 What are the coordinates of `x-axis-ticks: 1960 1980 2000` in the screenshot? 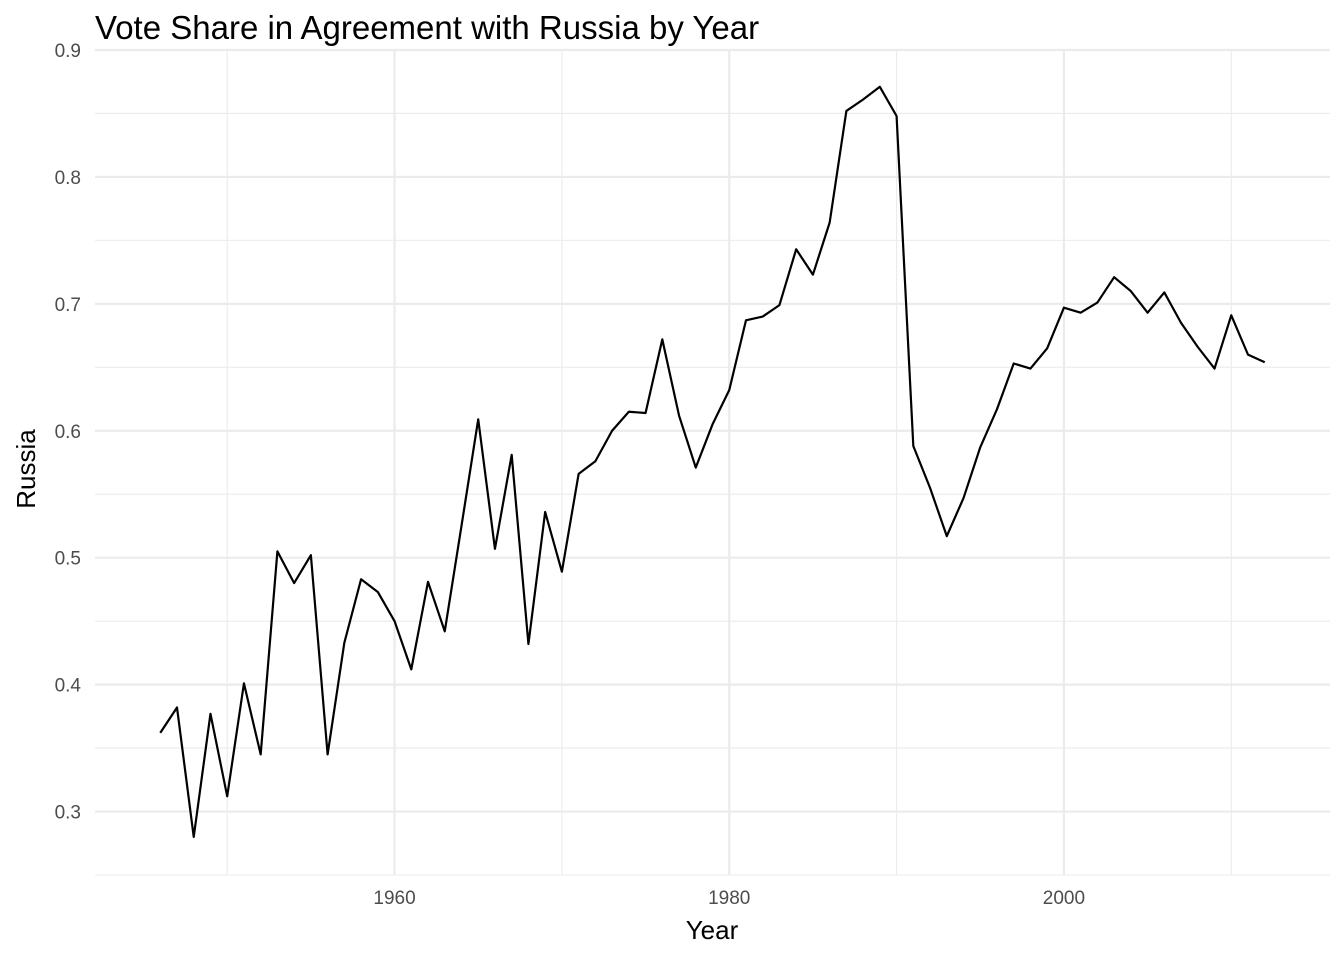 It's located at (729, 898).